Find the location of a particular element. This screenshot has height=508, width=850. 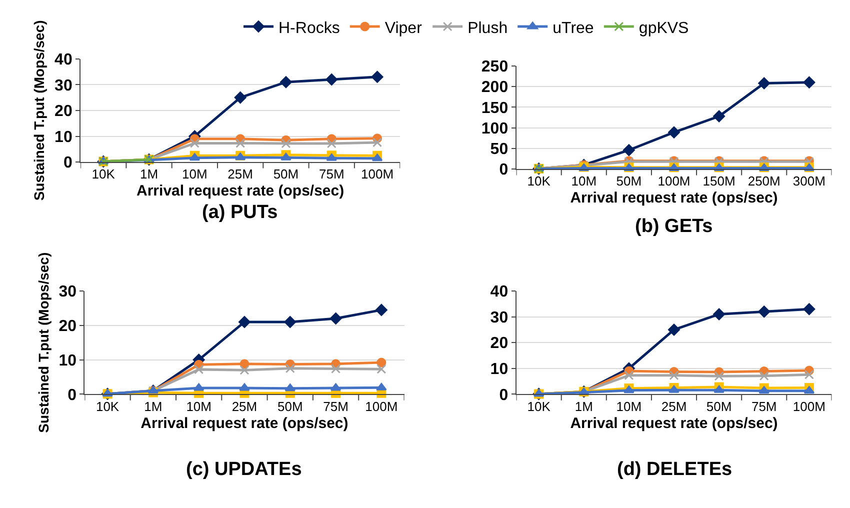

legend-label: uTree is located at coordinates (573, 28).